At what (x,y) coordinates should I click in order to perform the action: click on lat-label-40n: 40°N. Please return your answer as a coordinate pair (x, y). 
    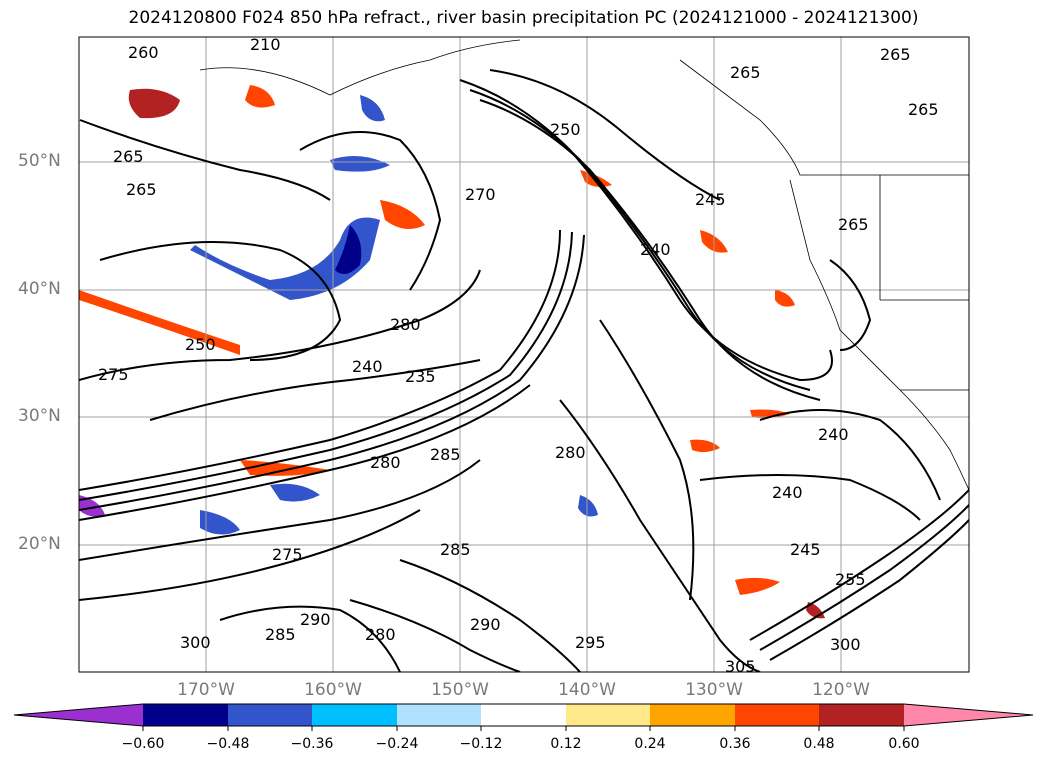
    Looking at the image, I should click on (39, 289).